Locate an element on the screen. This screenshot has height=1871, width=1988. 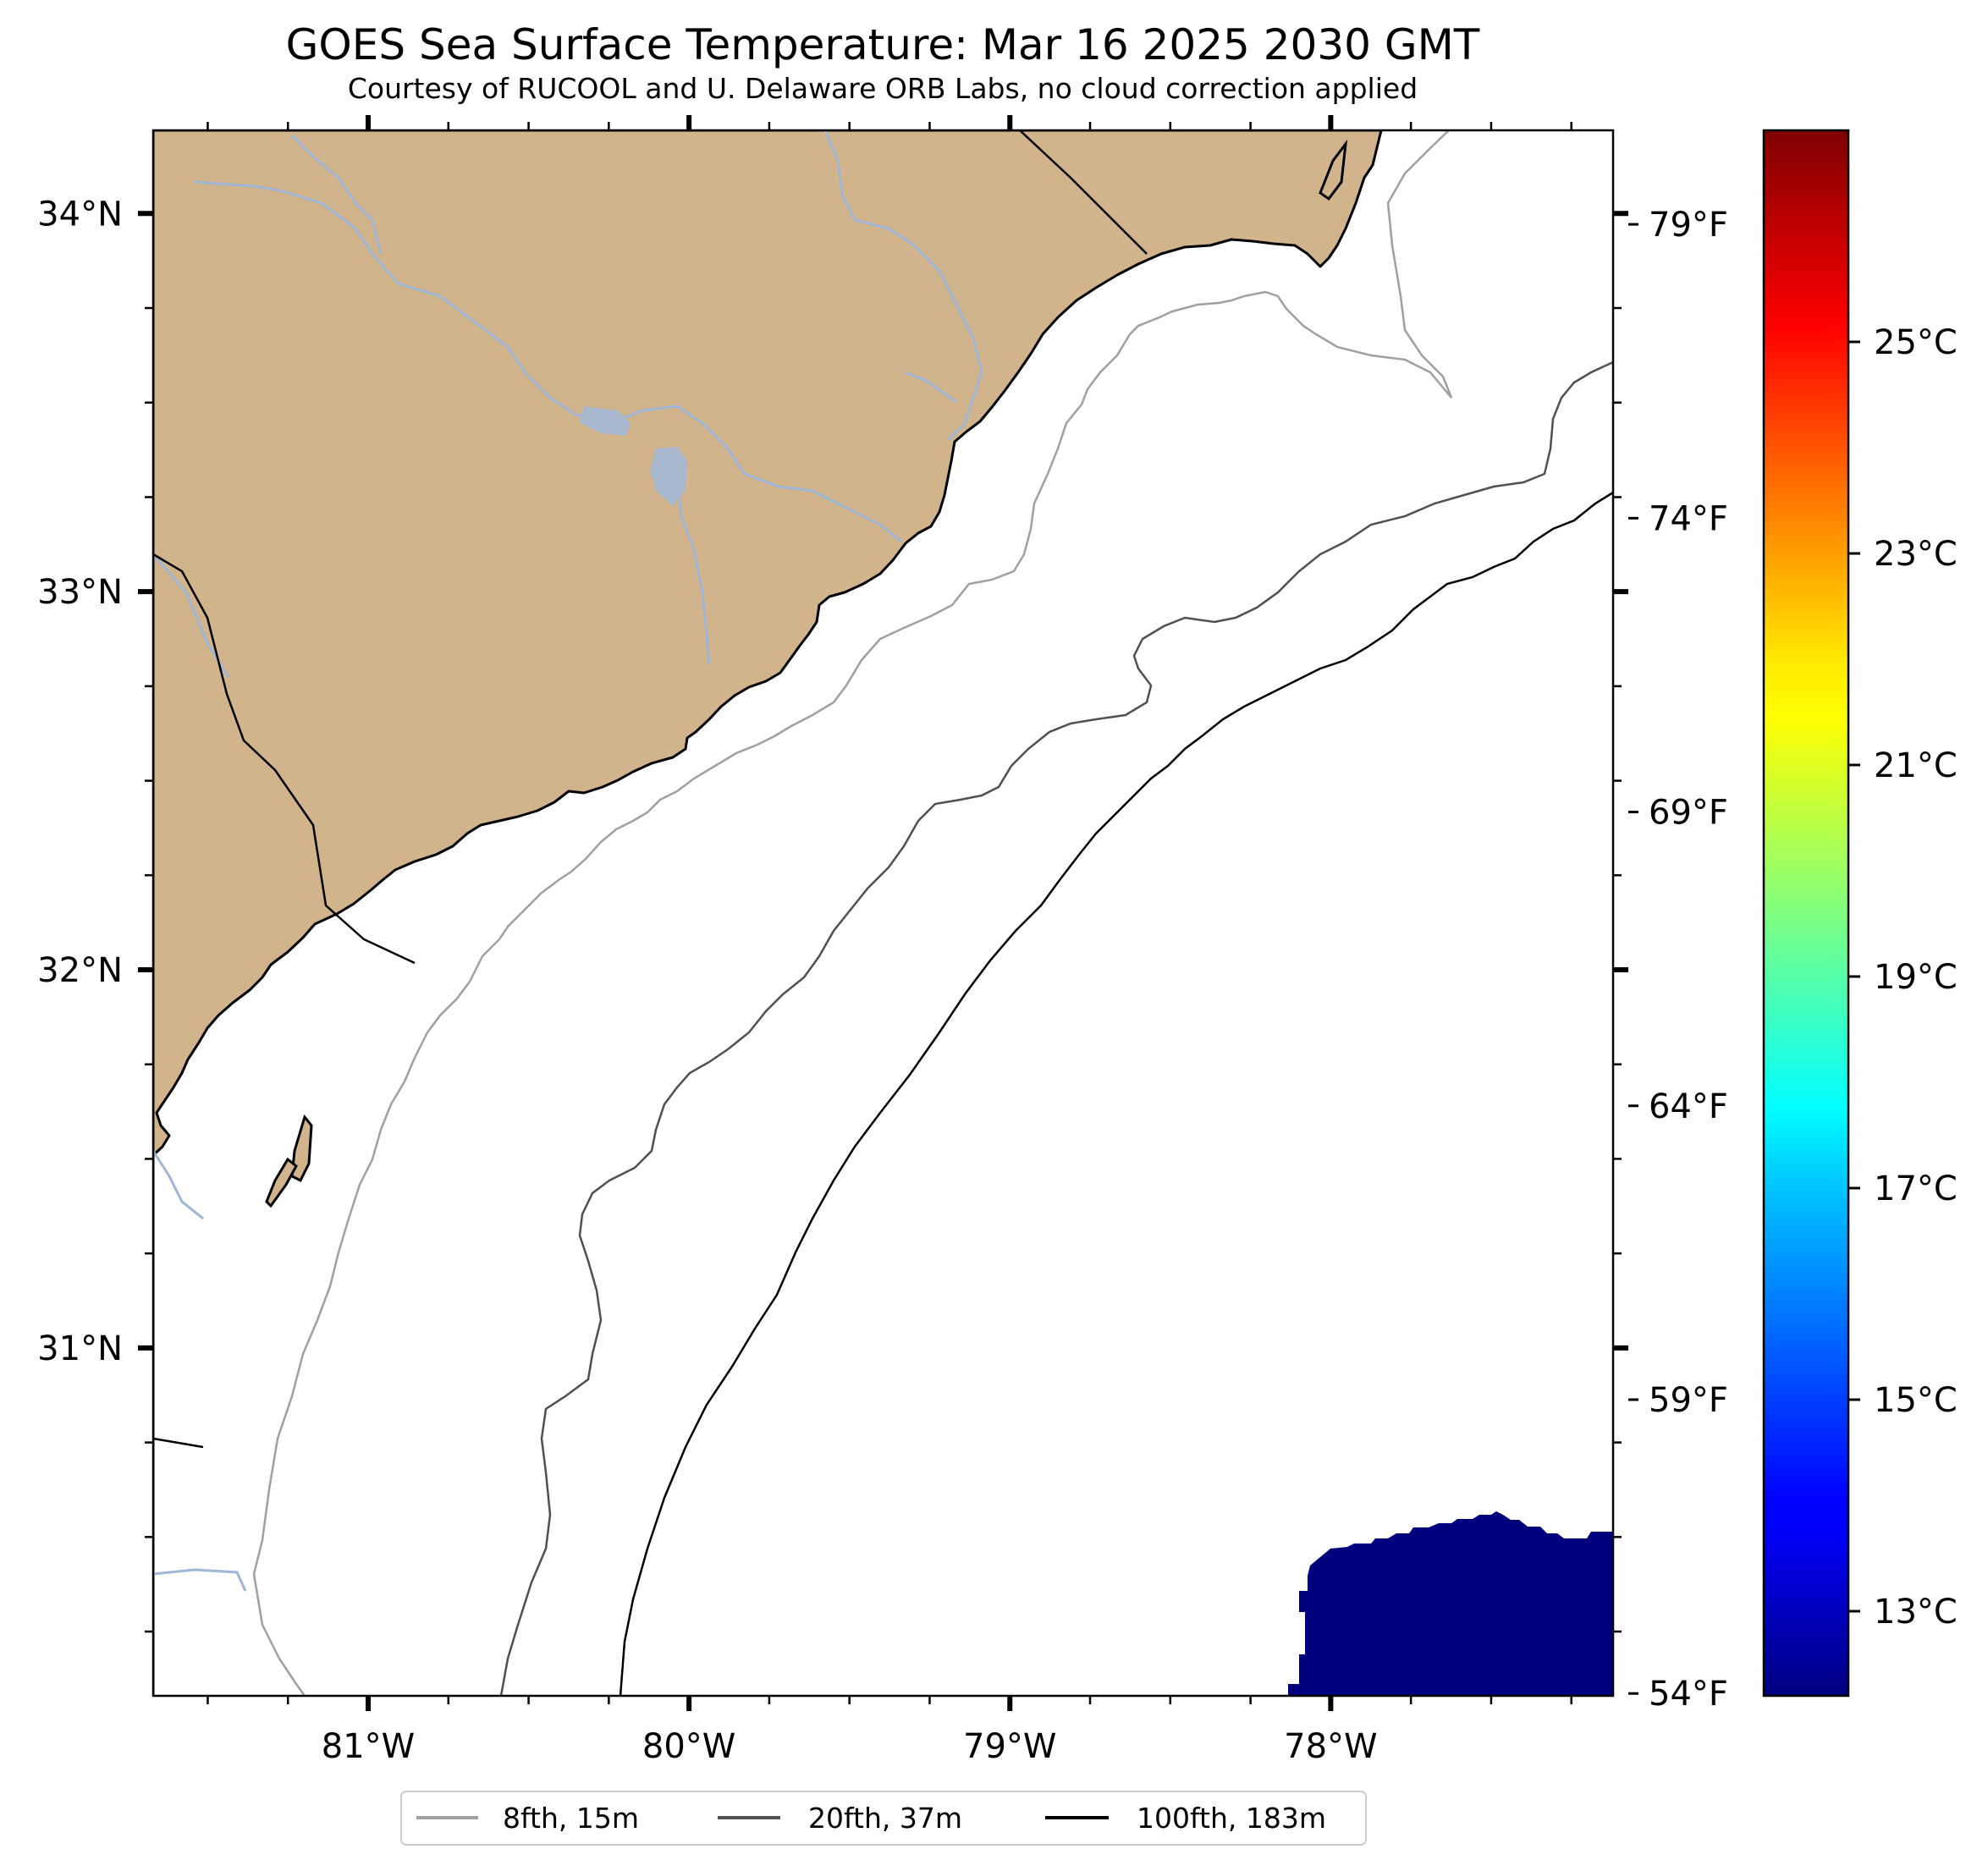
celsius-axis: 13°C 15°C 17°C 19°C 21°C 23°C 25°C is located at coordinates (1903, 978).